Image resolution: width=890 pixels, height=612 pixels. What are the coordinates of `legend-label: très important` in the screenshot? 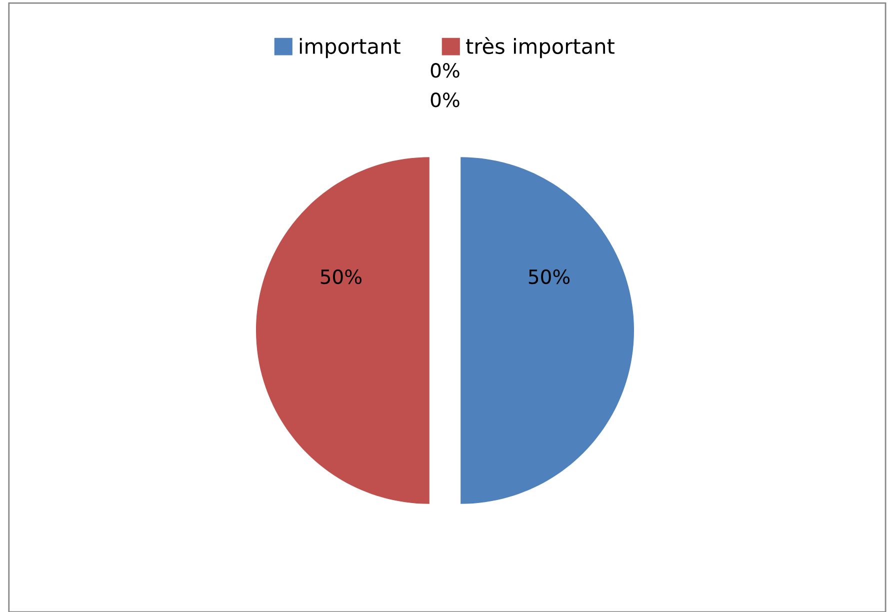 It's located at (540, 47).